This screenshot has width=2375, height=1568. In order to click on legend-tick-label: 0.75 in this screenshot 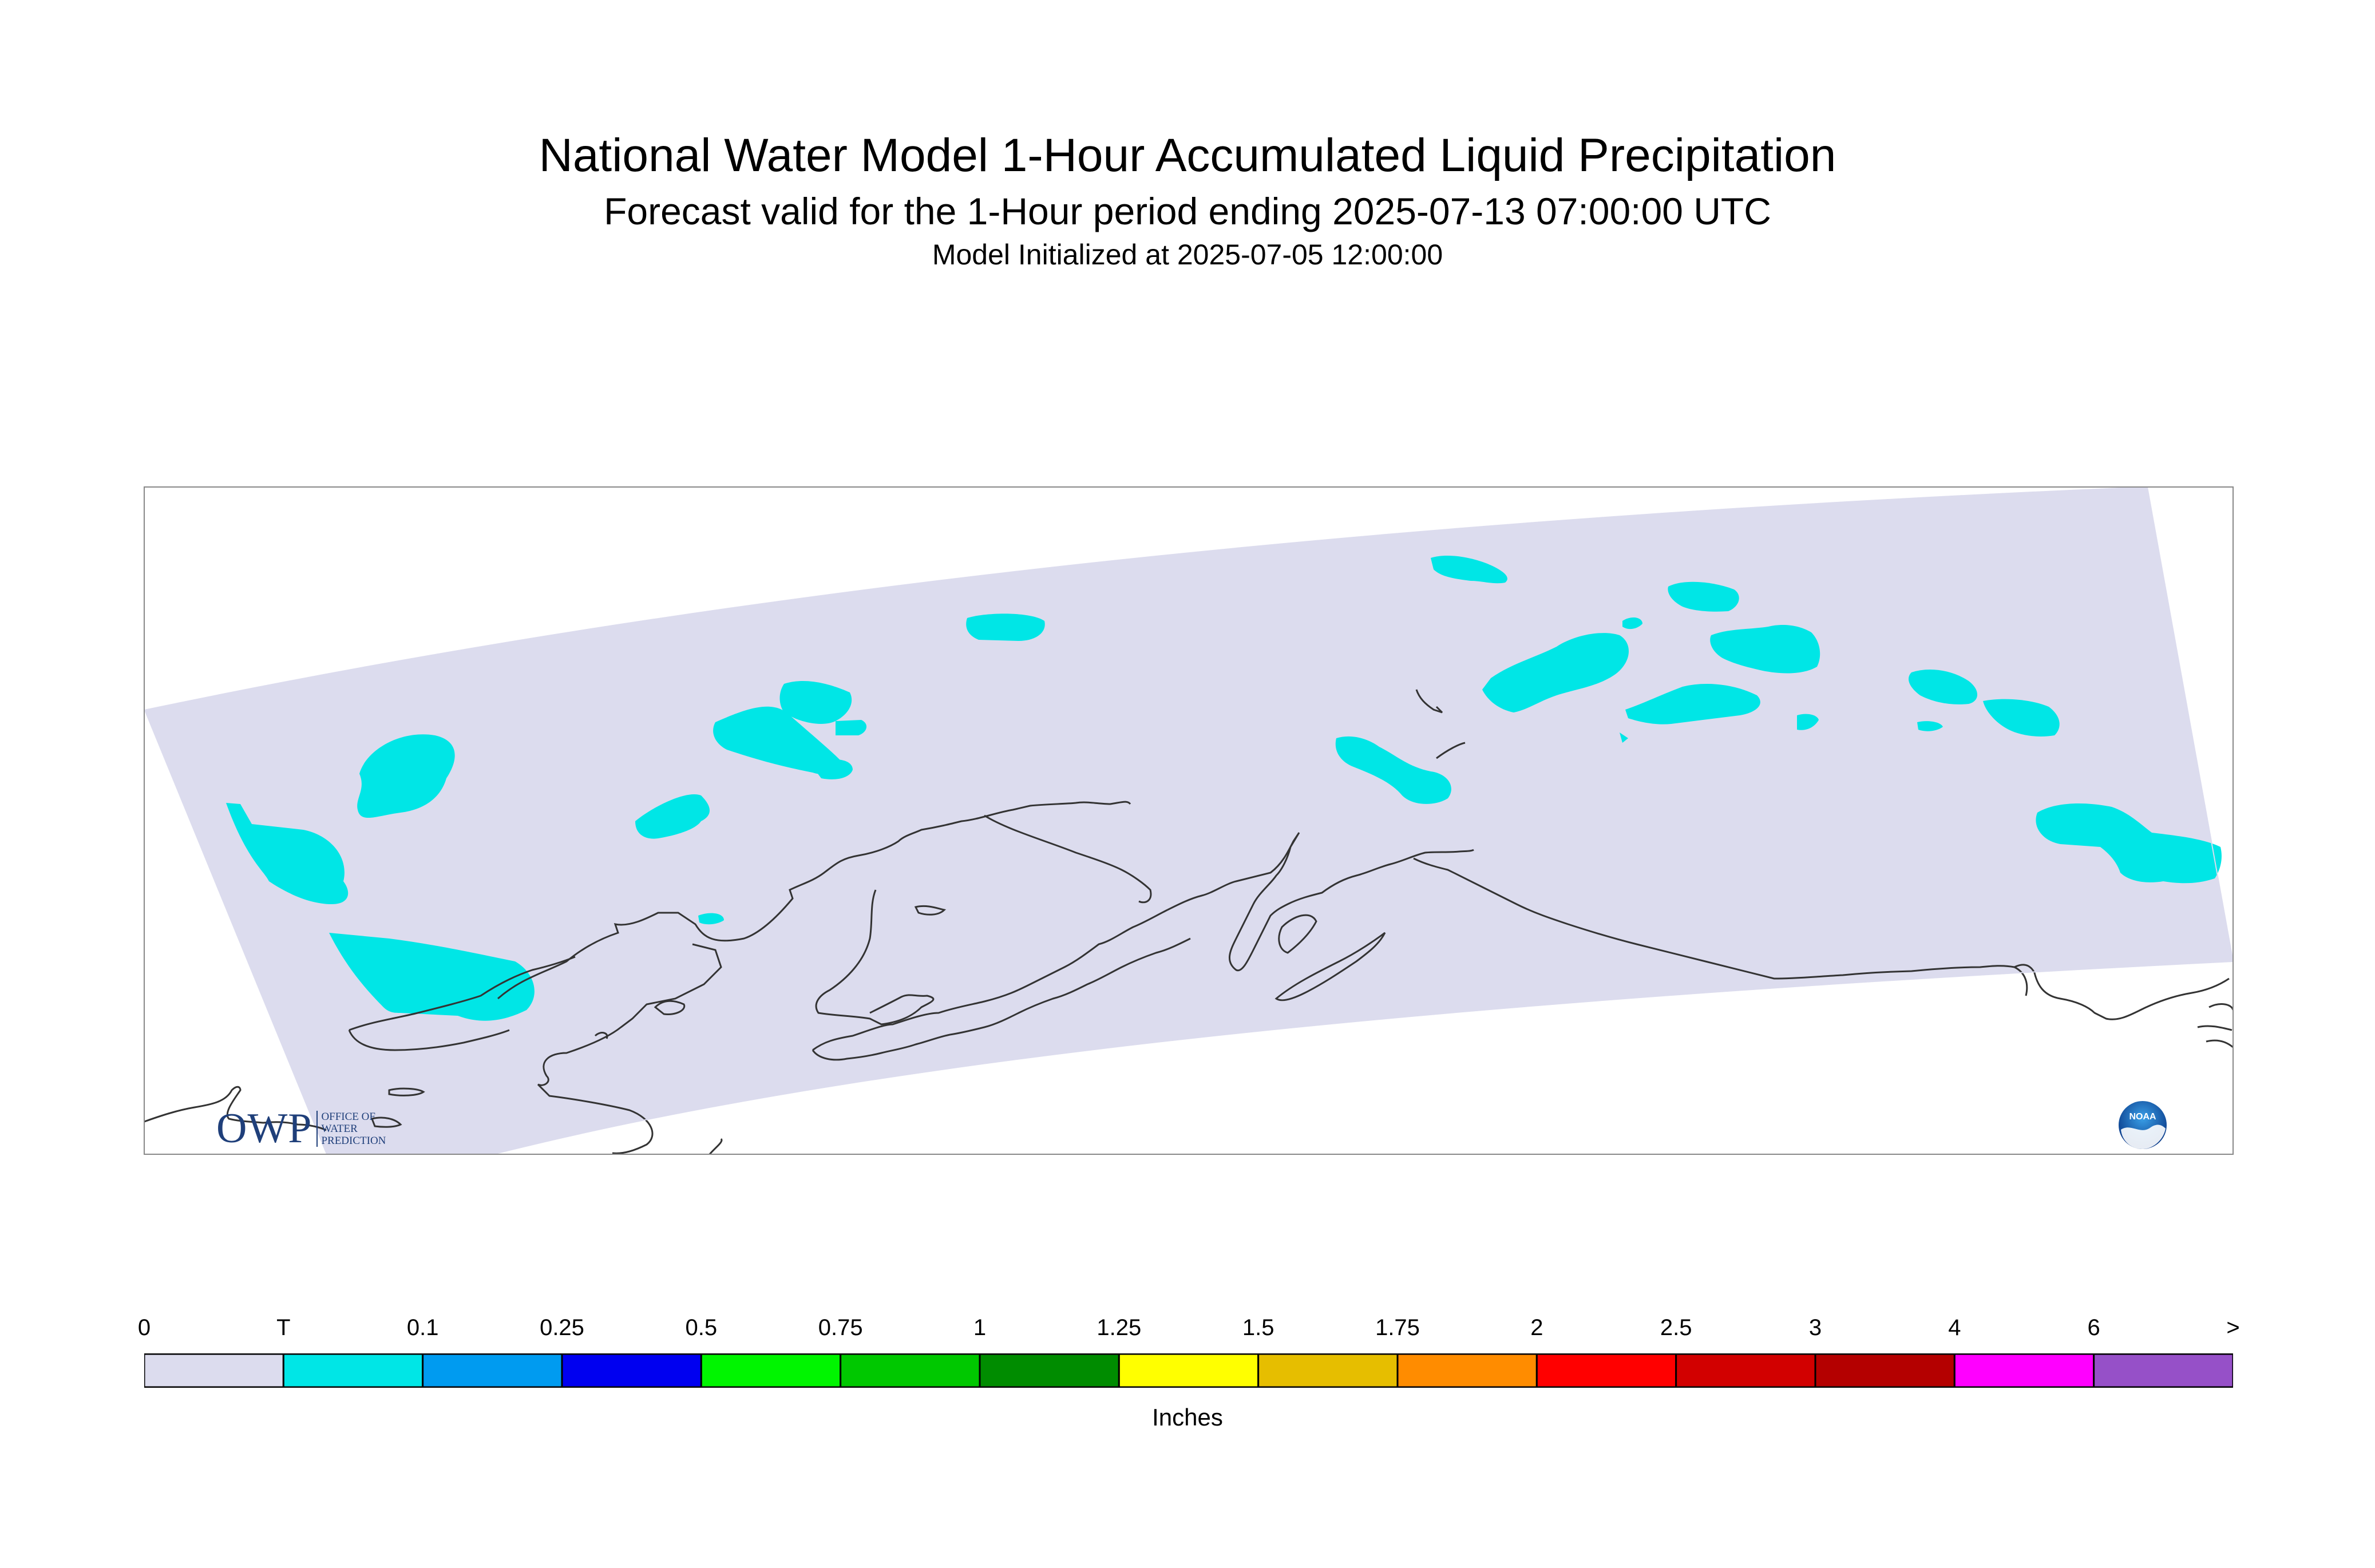, I will do `click(841, 1327)`.